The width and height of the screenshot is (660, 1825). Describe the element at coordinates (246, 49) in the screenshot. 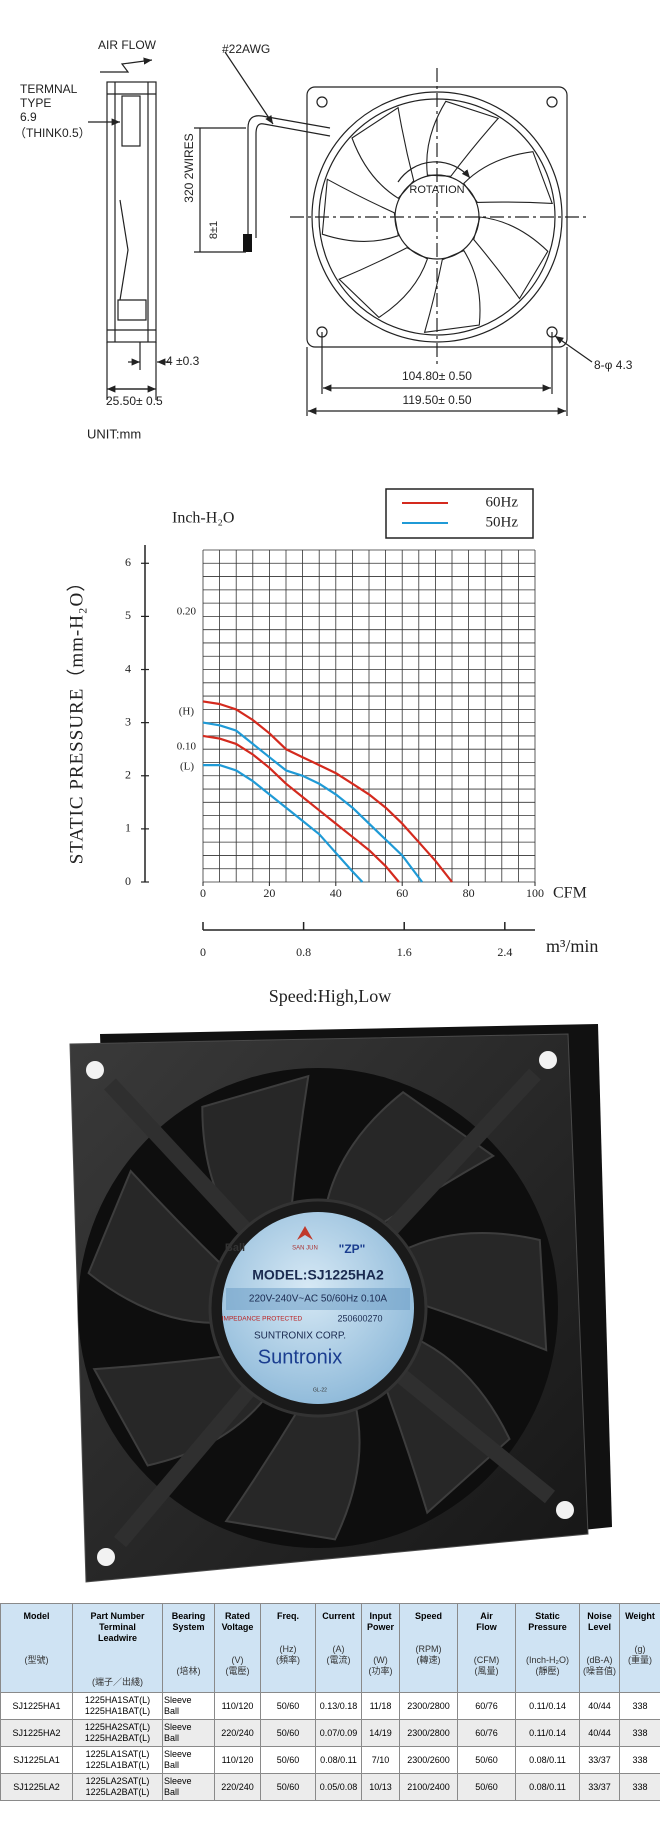

I see `wire-gauge-label: #22AWG` at that location.